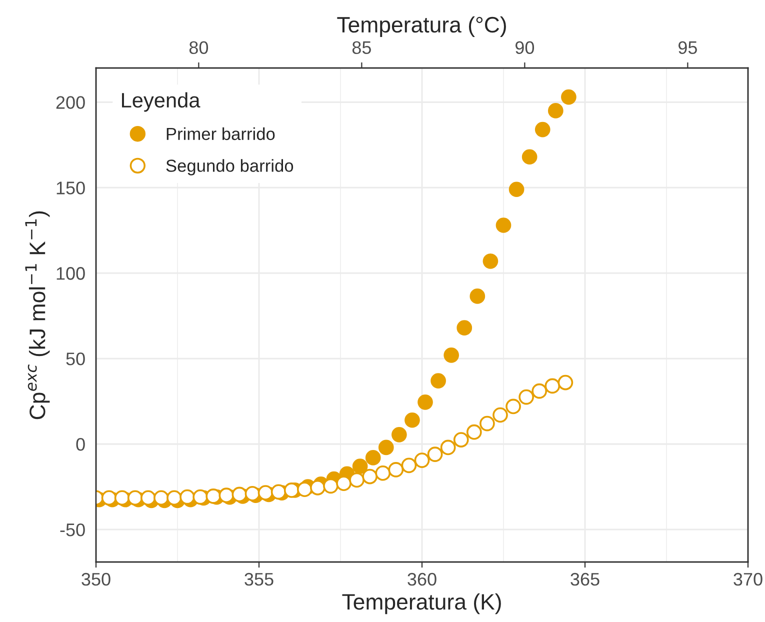  I want to click on x-axis-title: Temperatura (K), so click(421, 603).